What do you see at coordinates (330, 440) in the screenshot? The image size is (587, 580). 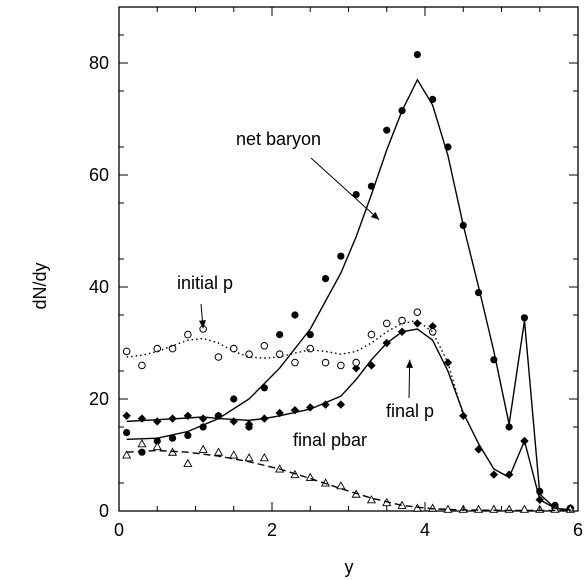 I see `annotation-label: final pbar` at bounding box center [330, 440].